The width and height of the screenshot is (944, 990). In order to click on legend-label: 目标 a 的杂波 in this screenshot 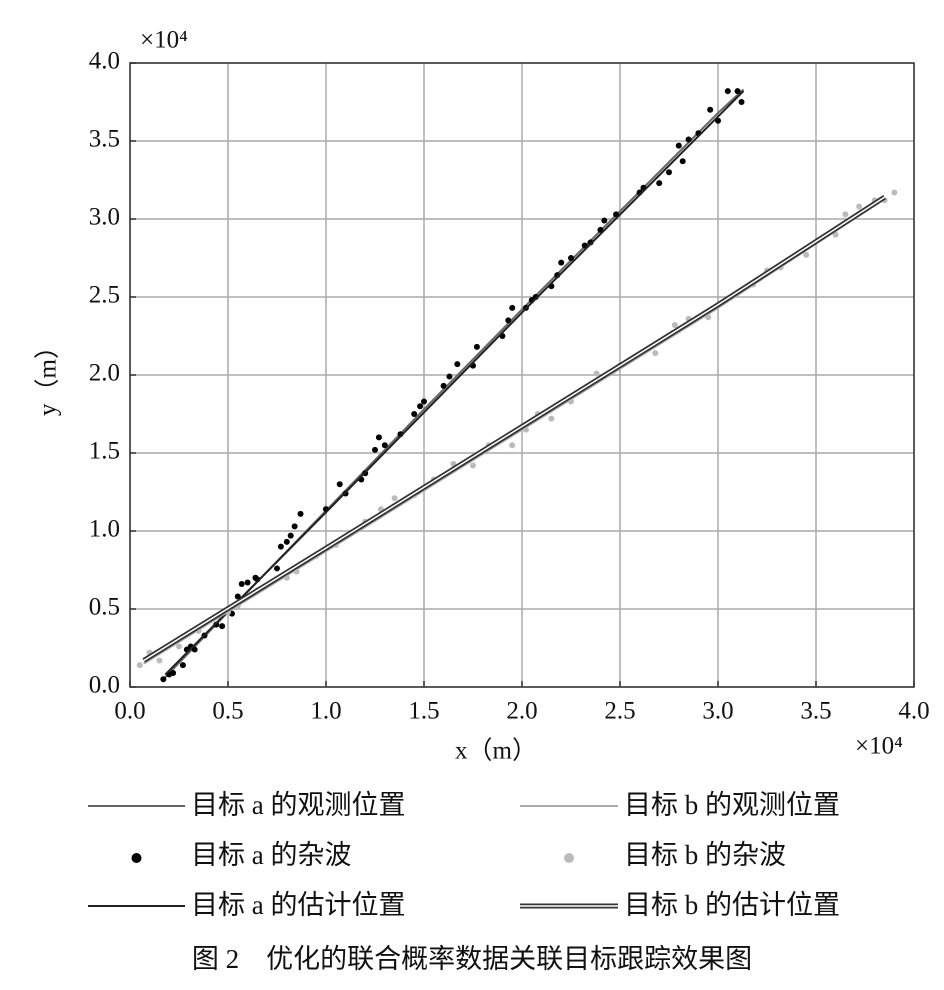, I will do `click(271, 855)`.